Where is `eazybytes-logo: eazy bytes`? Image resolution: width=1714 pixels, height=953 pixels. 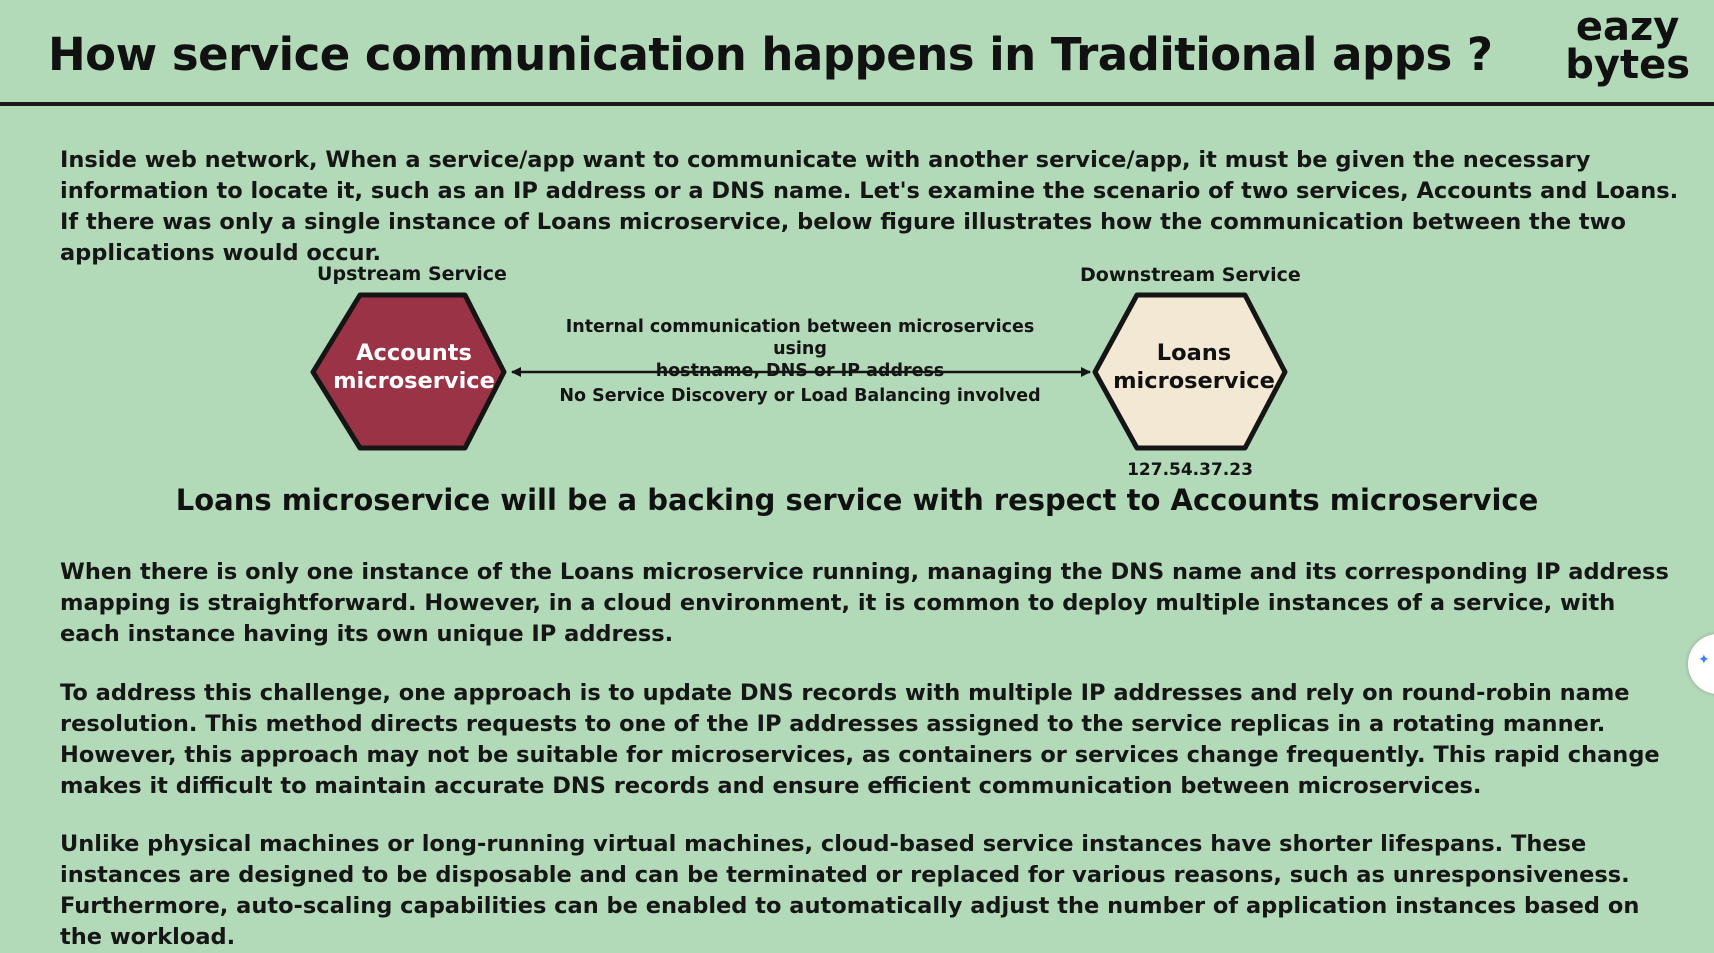 eazybytes-logo: eazy bytes is located at coordinates (1627, 46).